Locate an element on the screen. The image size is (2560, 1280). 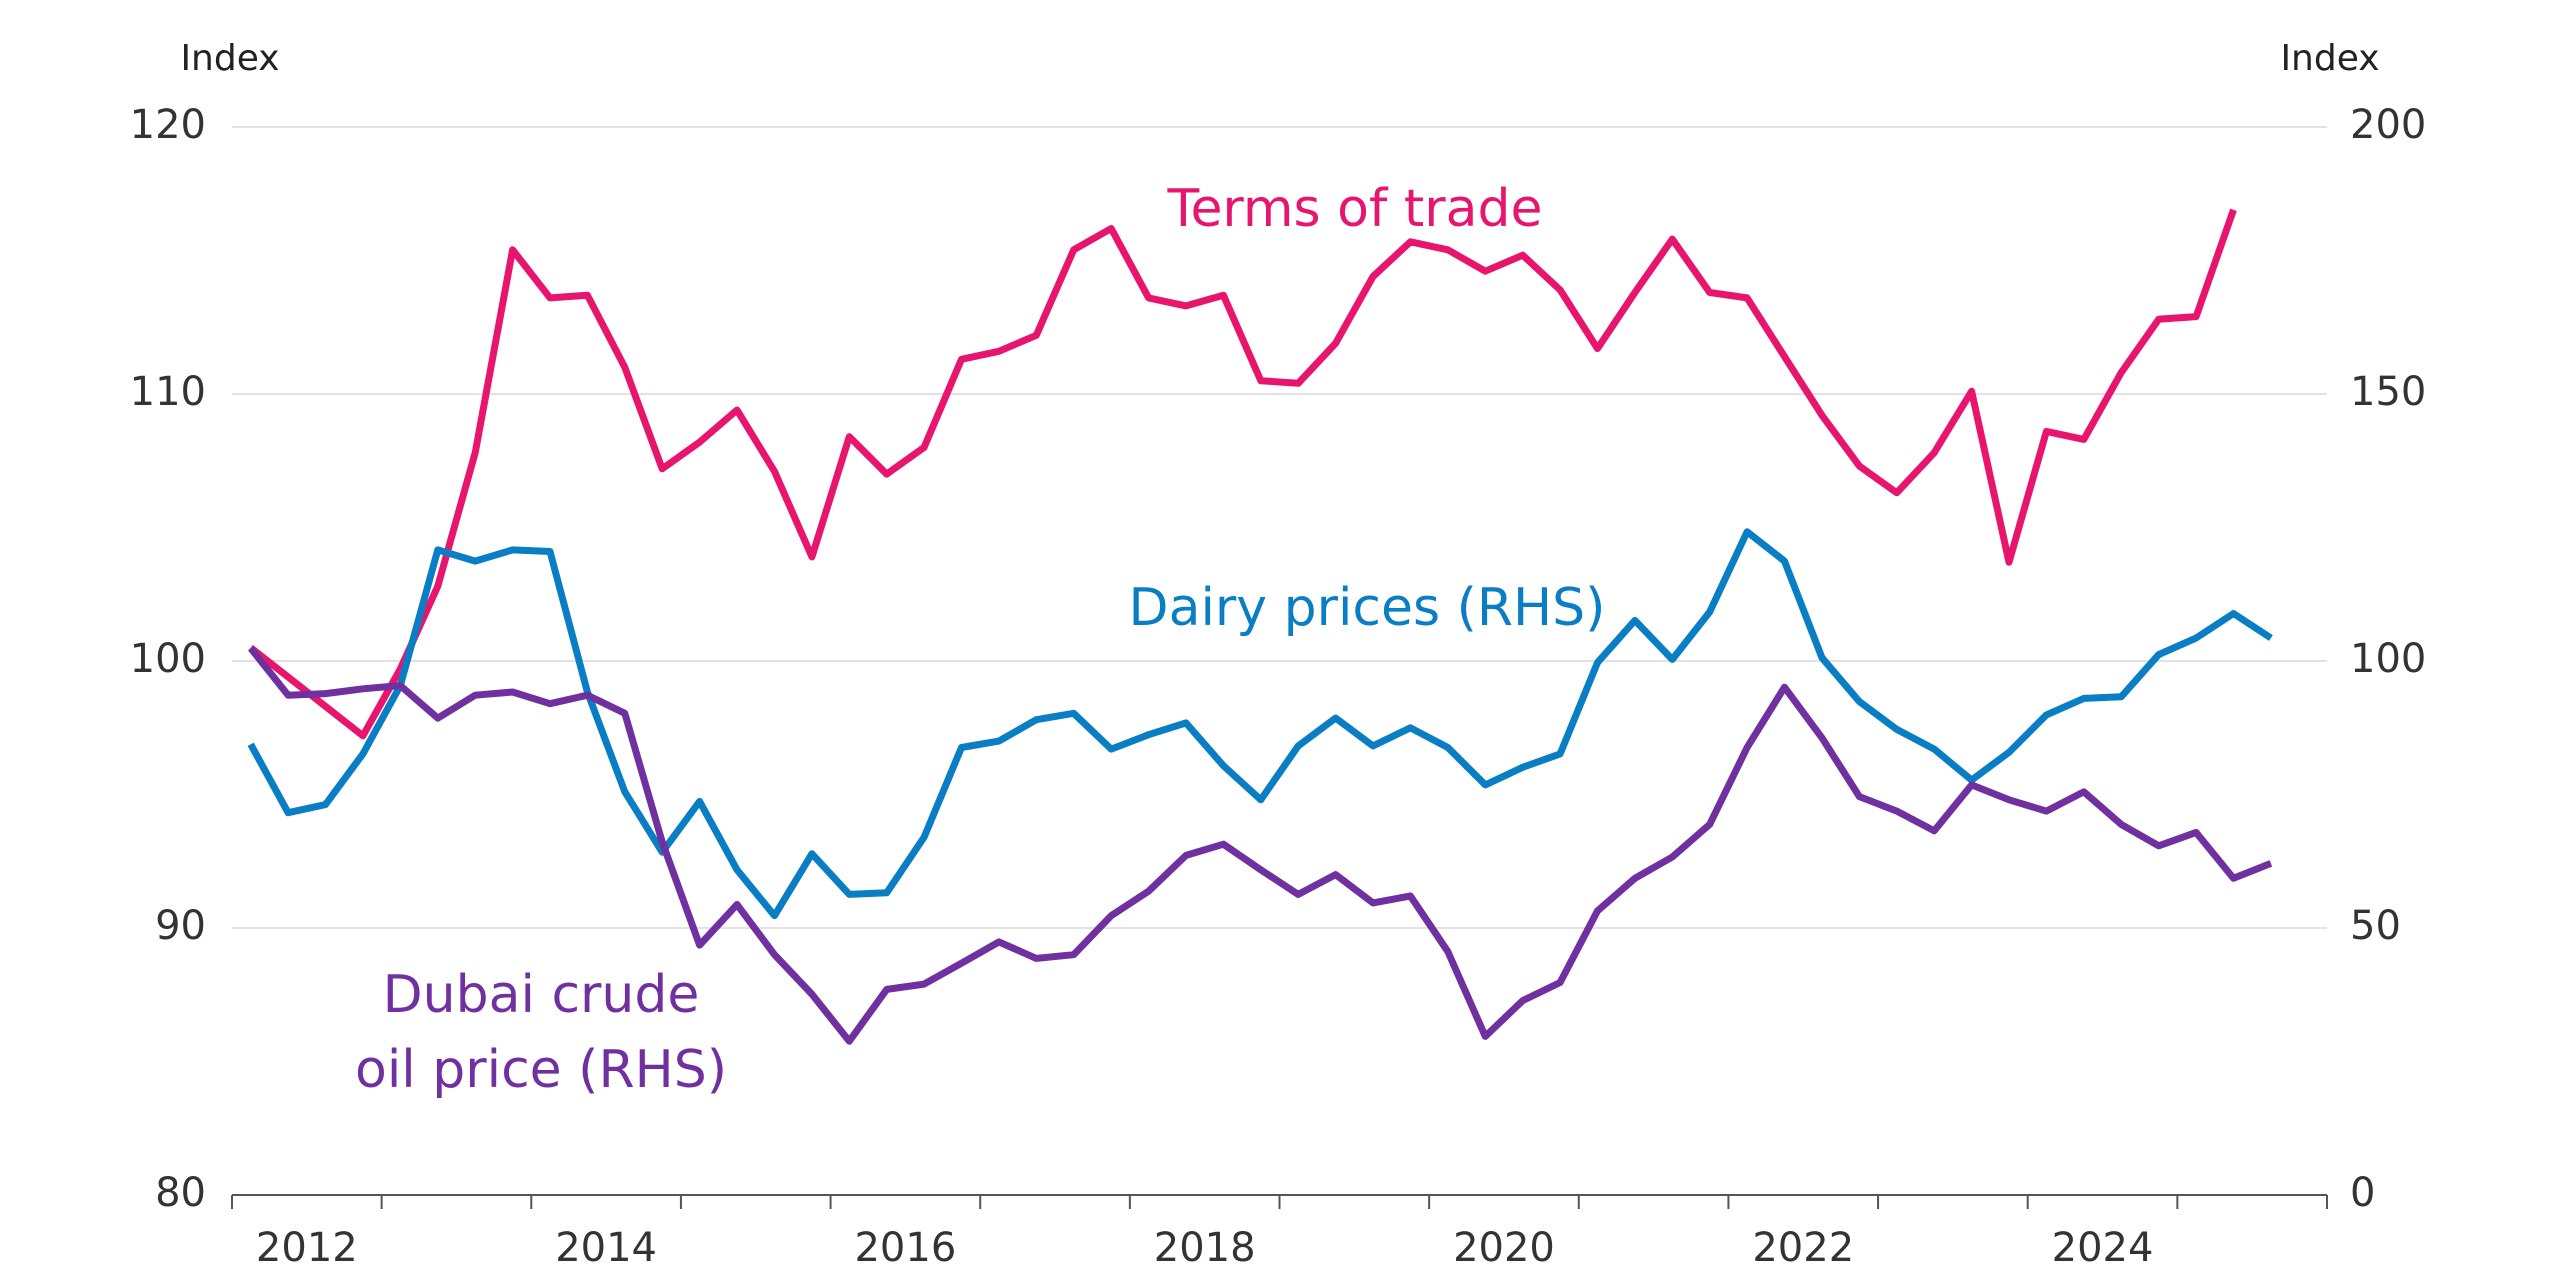
series-label: Dubai crude oil price (RHS) is located at coordinates (541, 1032).